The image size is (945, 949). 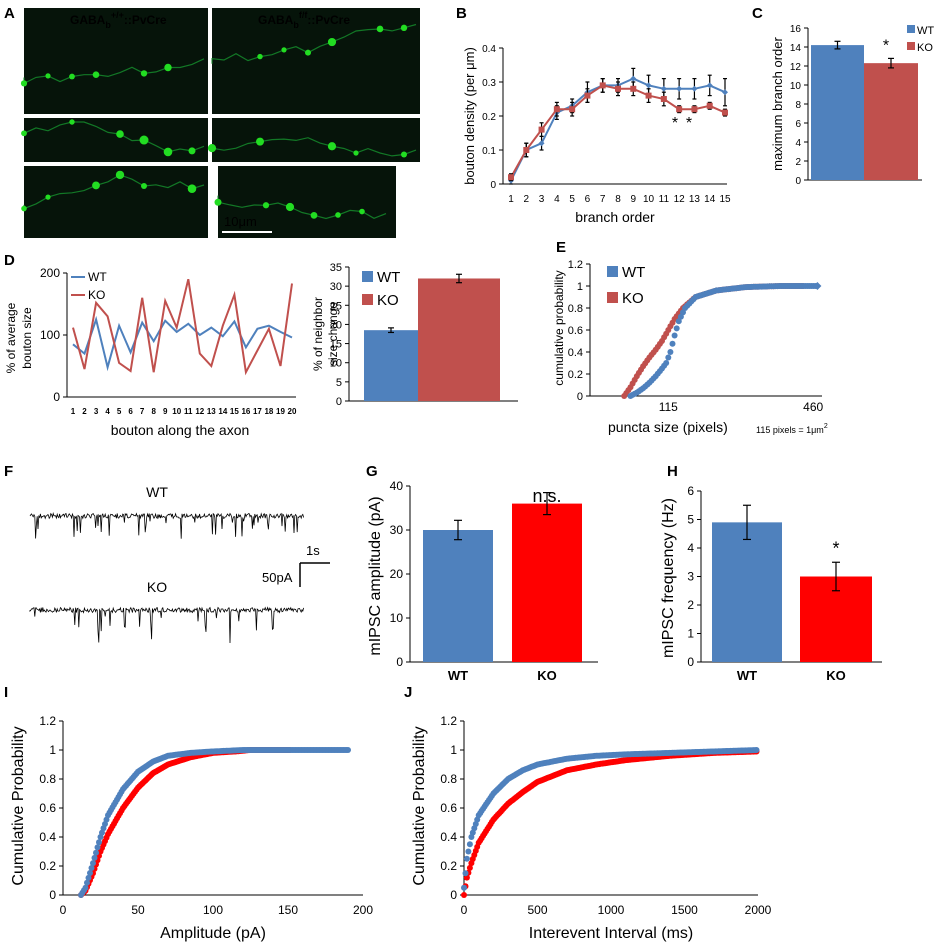 What do you see at coordinates (166, 625) in the screenshot?
I see `current-trace-ko` at bounding box center [166, 625].